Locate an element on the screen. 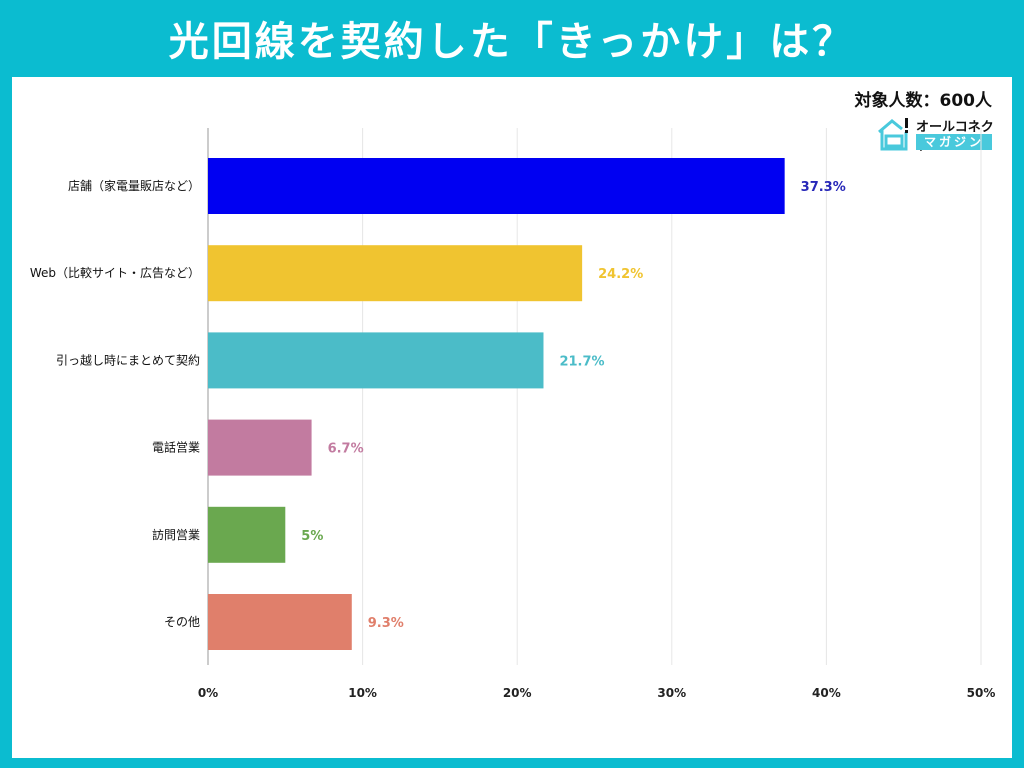 This screenshot has width=1024, height=768. data-label: 24.2% is located at coordinates (620, 274).